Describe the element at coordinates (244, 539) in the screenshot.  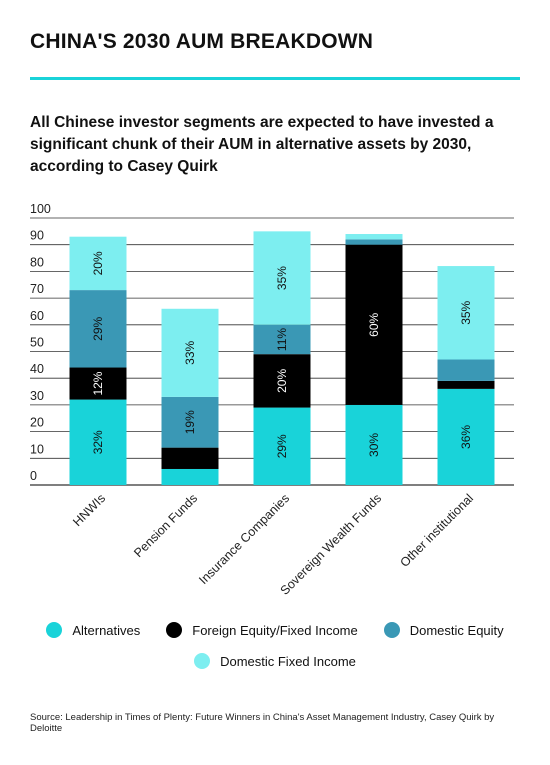
I see `x-tick-label: Insurance Companies` at that location.